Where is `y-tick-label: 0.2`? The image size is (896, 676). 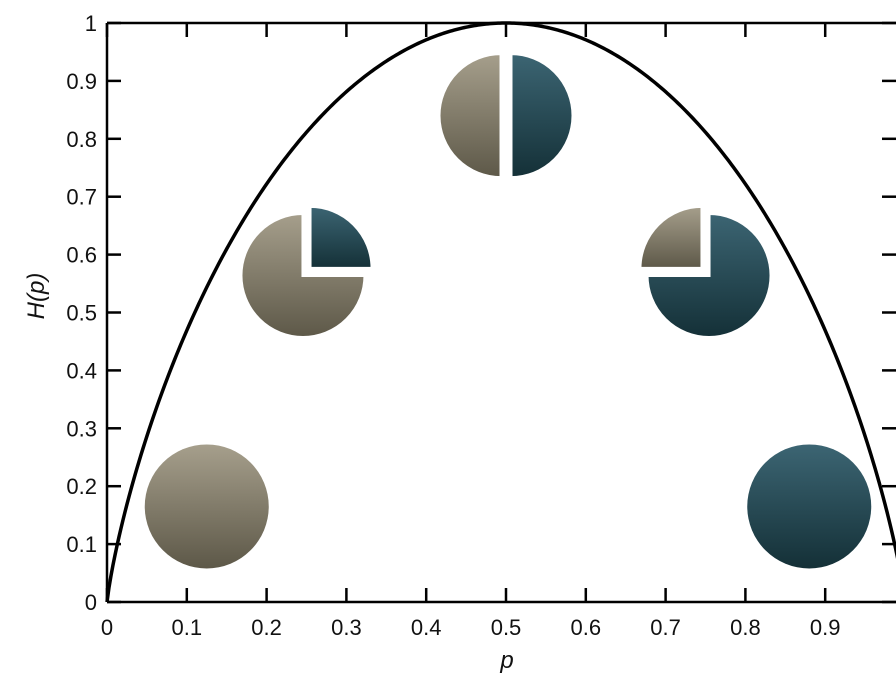 y-tick-label: 0.2 is located at coordinates (81, 486).